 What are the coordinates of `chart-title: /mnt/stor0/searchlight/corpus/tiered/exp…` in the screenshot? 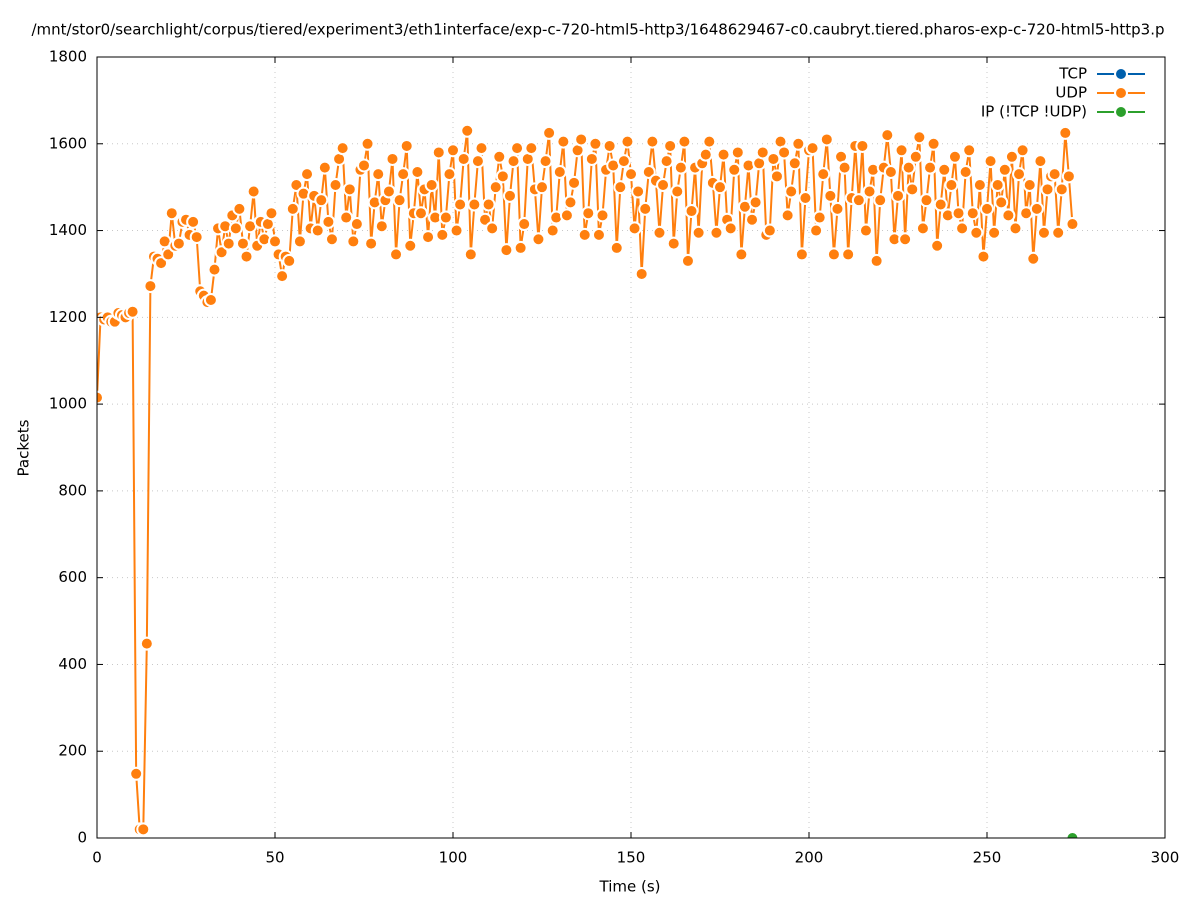 It's located at (597, 30).